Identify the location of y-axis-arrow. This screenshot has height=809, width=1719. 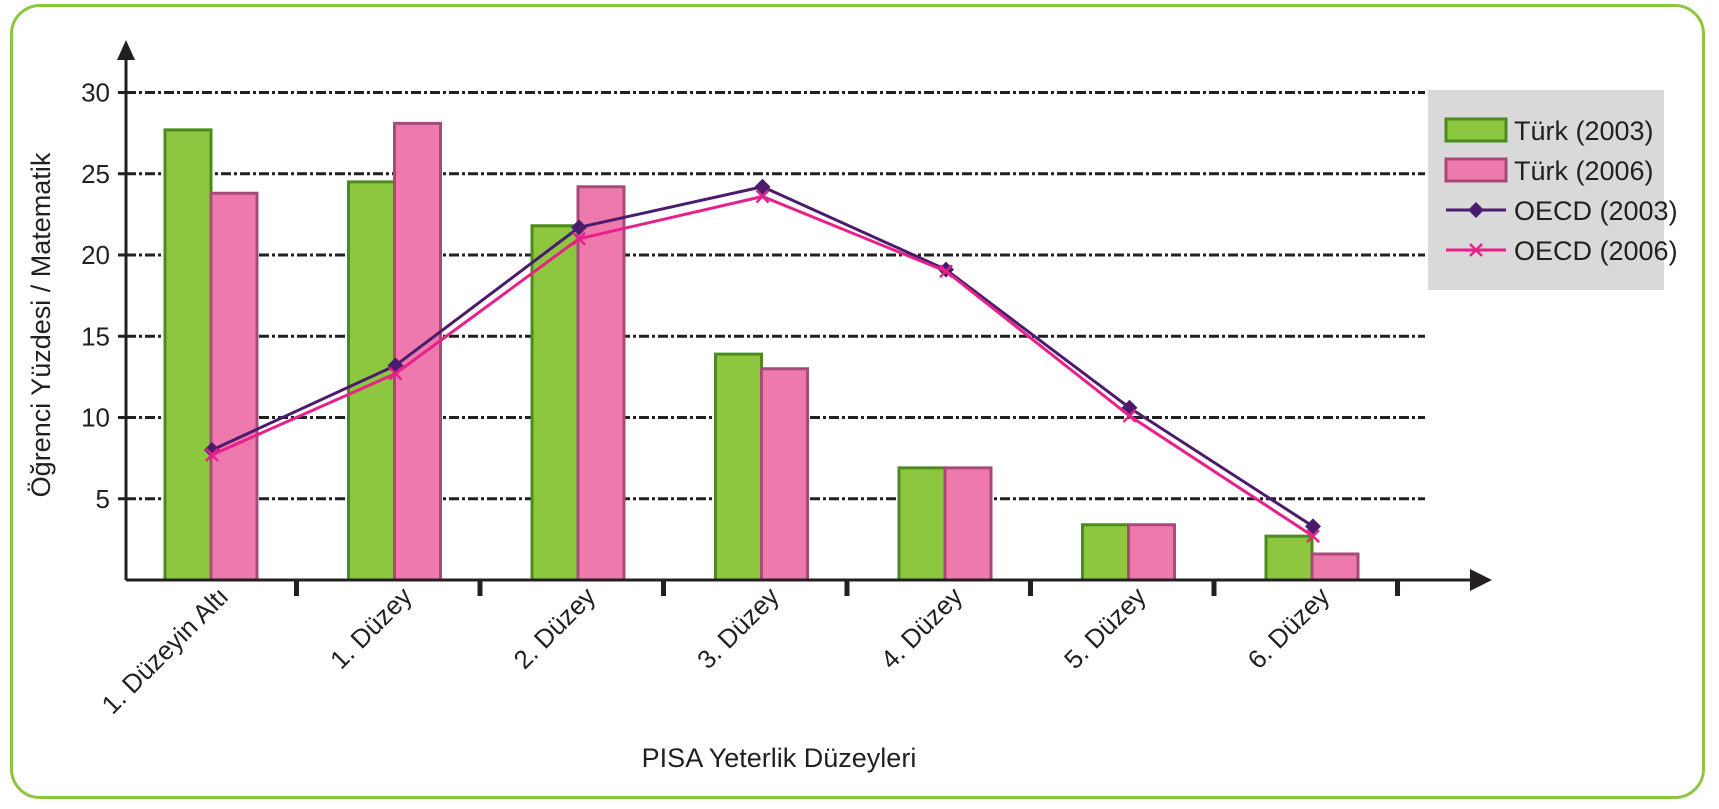
(126, 50).